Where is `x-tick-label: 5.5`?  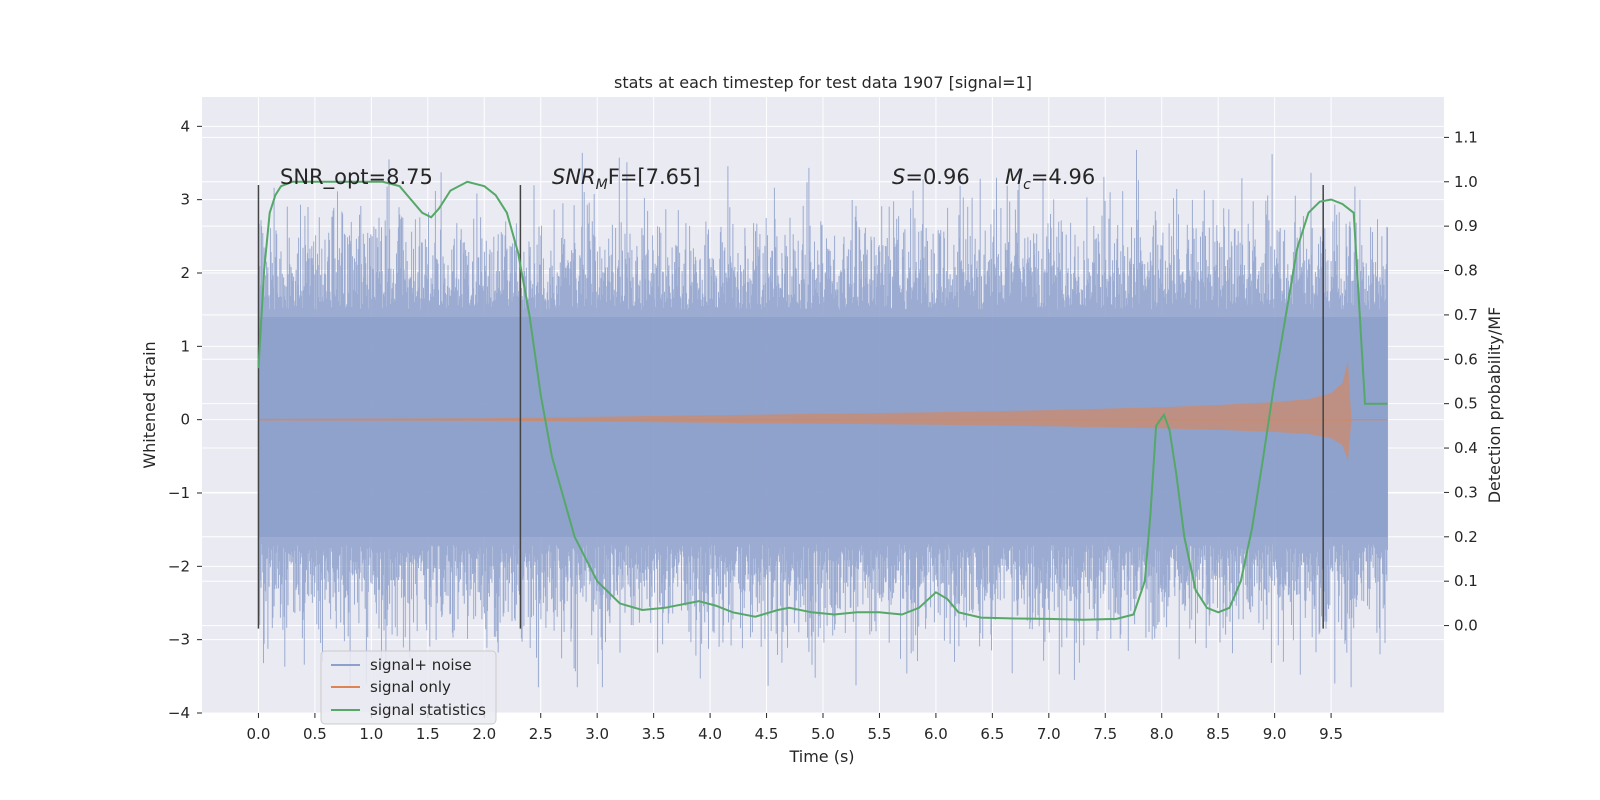 x-tick-label: 5.5 is located at coordinates (880, 734).